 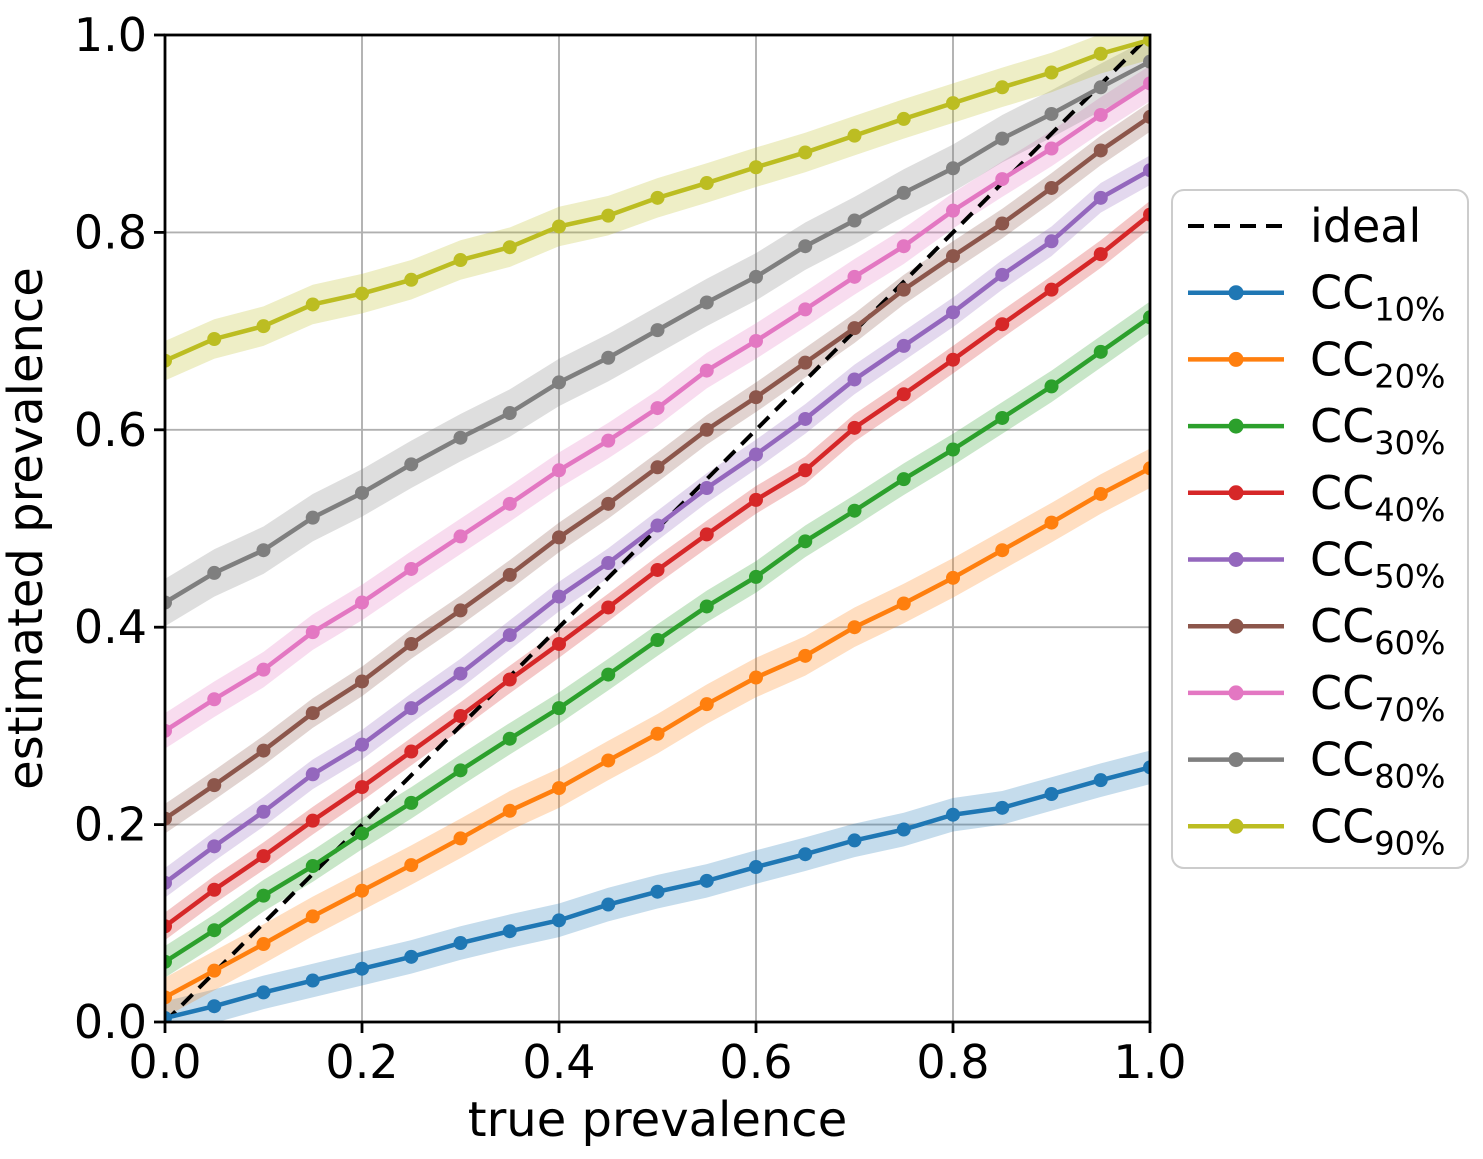 What do you see at coordinates (1316, 830) in the screenshot?
I see `legend-entry-cc-90: CC90%` at bounding box center [1316, 830].